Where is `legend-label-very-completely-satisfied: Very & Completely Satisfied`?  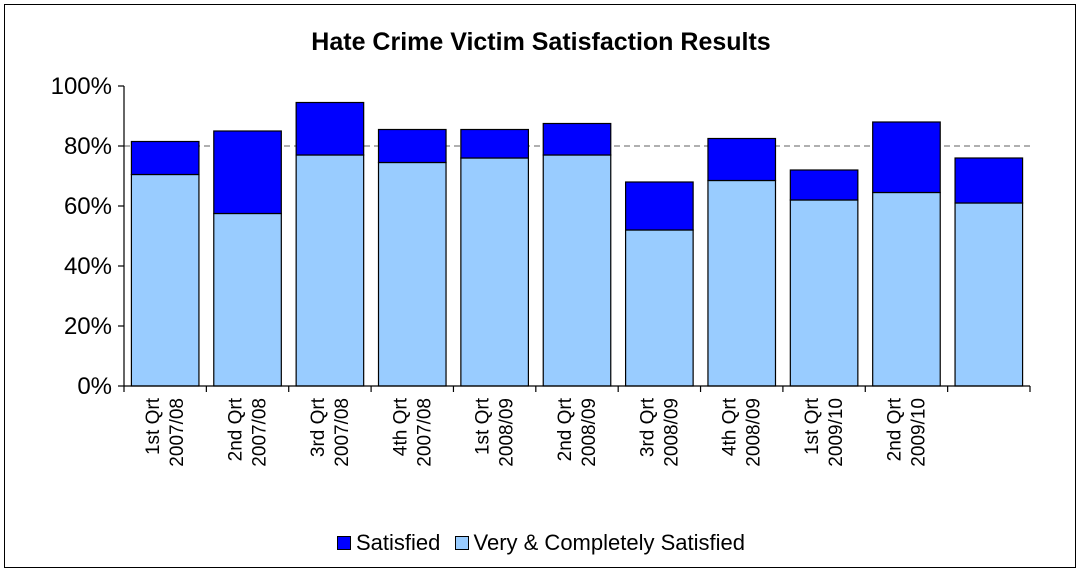 legend-label-very-completely-satisfied: Very & Completely Satisfied is located at coordinates (609, 542).